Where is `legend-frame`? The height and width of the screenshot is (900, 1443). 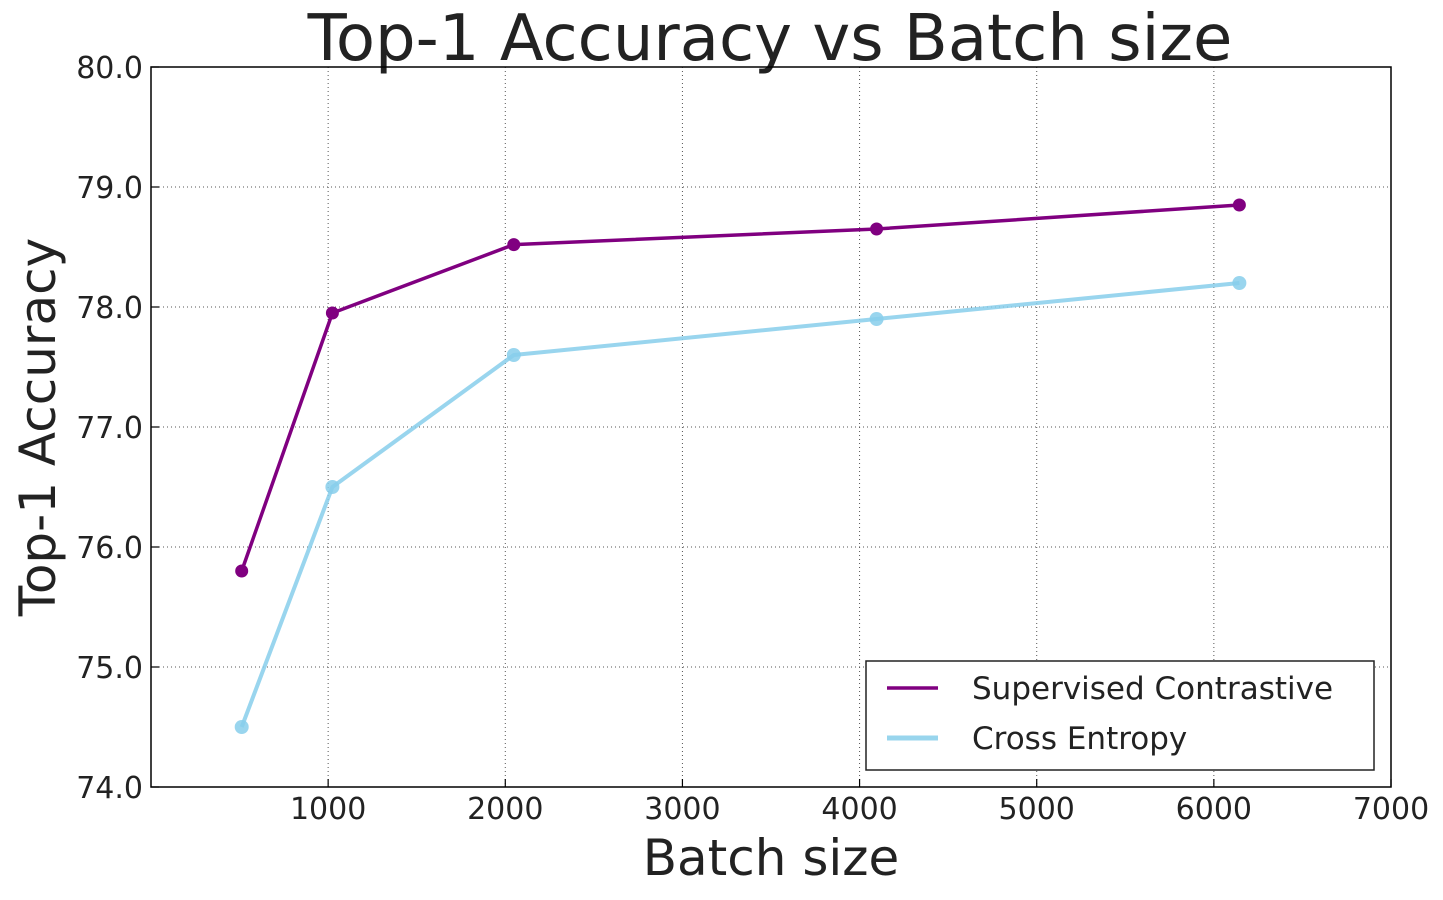 legend-frame is located at coordinates (1120, 715).